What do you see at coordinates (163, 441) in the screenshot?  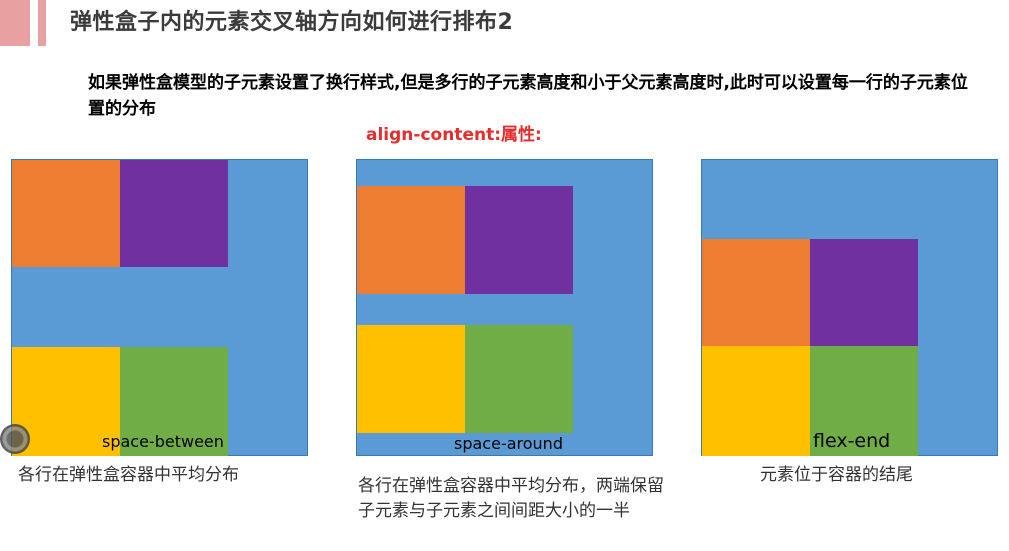 I see `align-value-label: space-between` at bounding box center [163, 441].